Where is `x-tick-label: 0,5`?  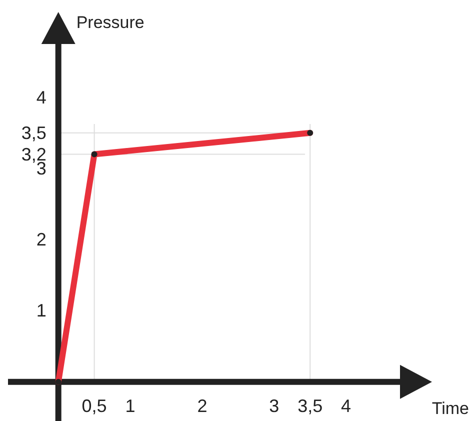
x-tick-label: 0,5 is located at coordinates (94, 406).